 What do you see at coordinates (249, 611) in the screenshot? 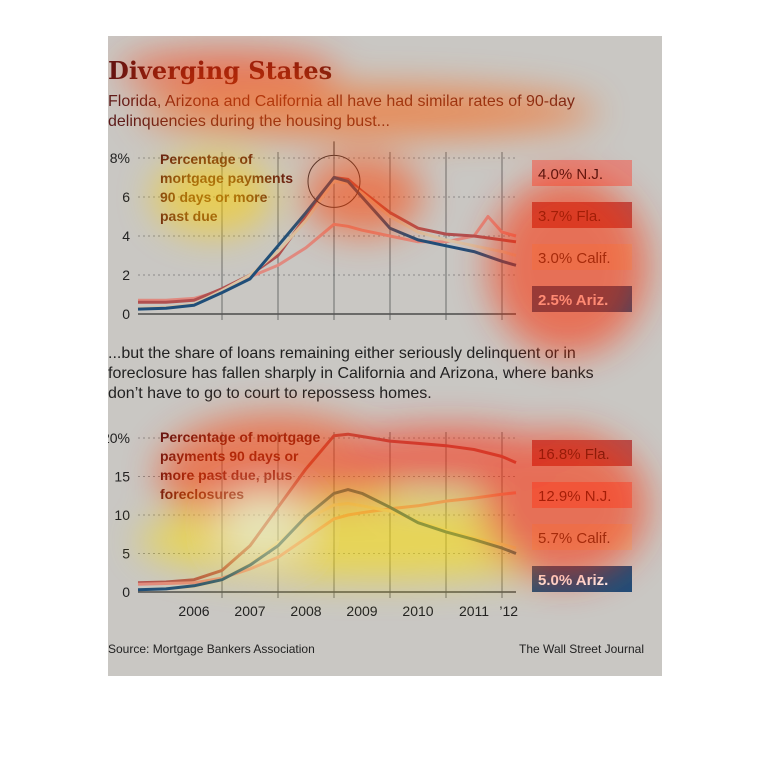
I see `x-tick-label: 2007` at bounding box center [249, 611].